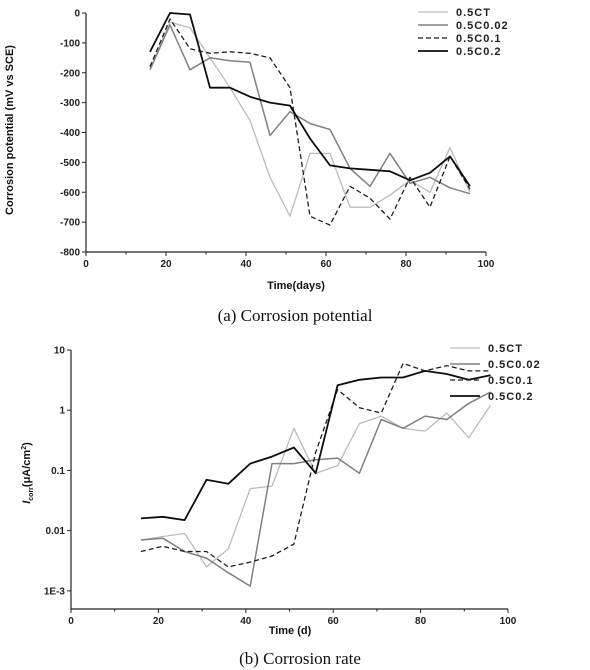  Describe the element at coordinates (300, 658) in the screenshot. I see `caption-b: (b) Corrosion rate` at that location.